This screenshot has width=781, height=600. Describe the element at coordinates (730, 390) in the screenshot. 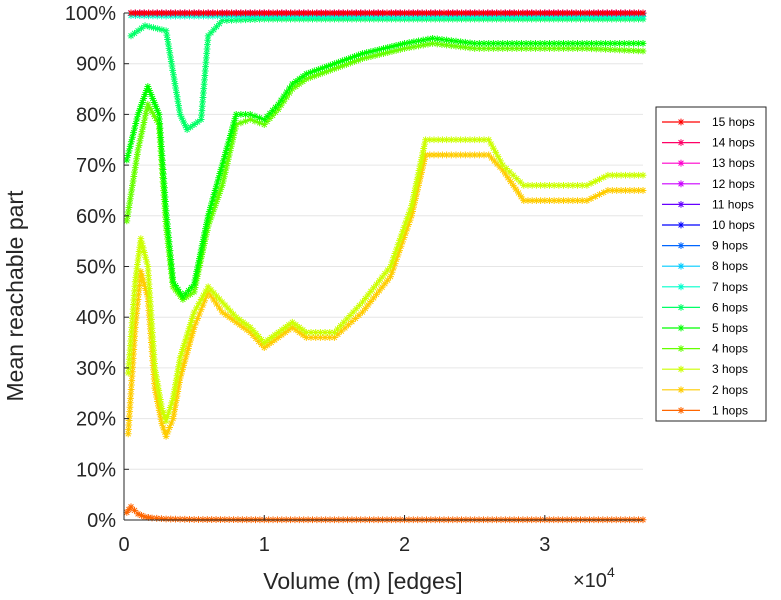

I see `legend-label-13: 2 hops` at that location.